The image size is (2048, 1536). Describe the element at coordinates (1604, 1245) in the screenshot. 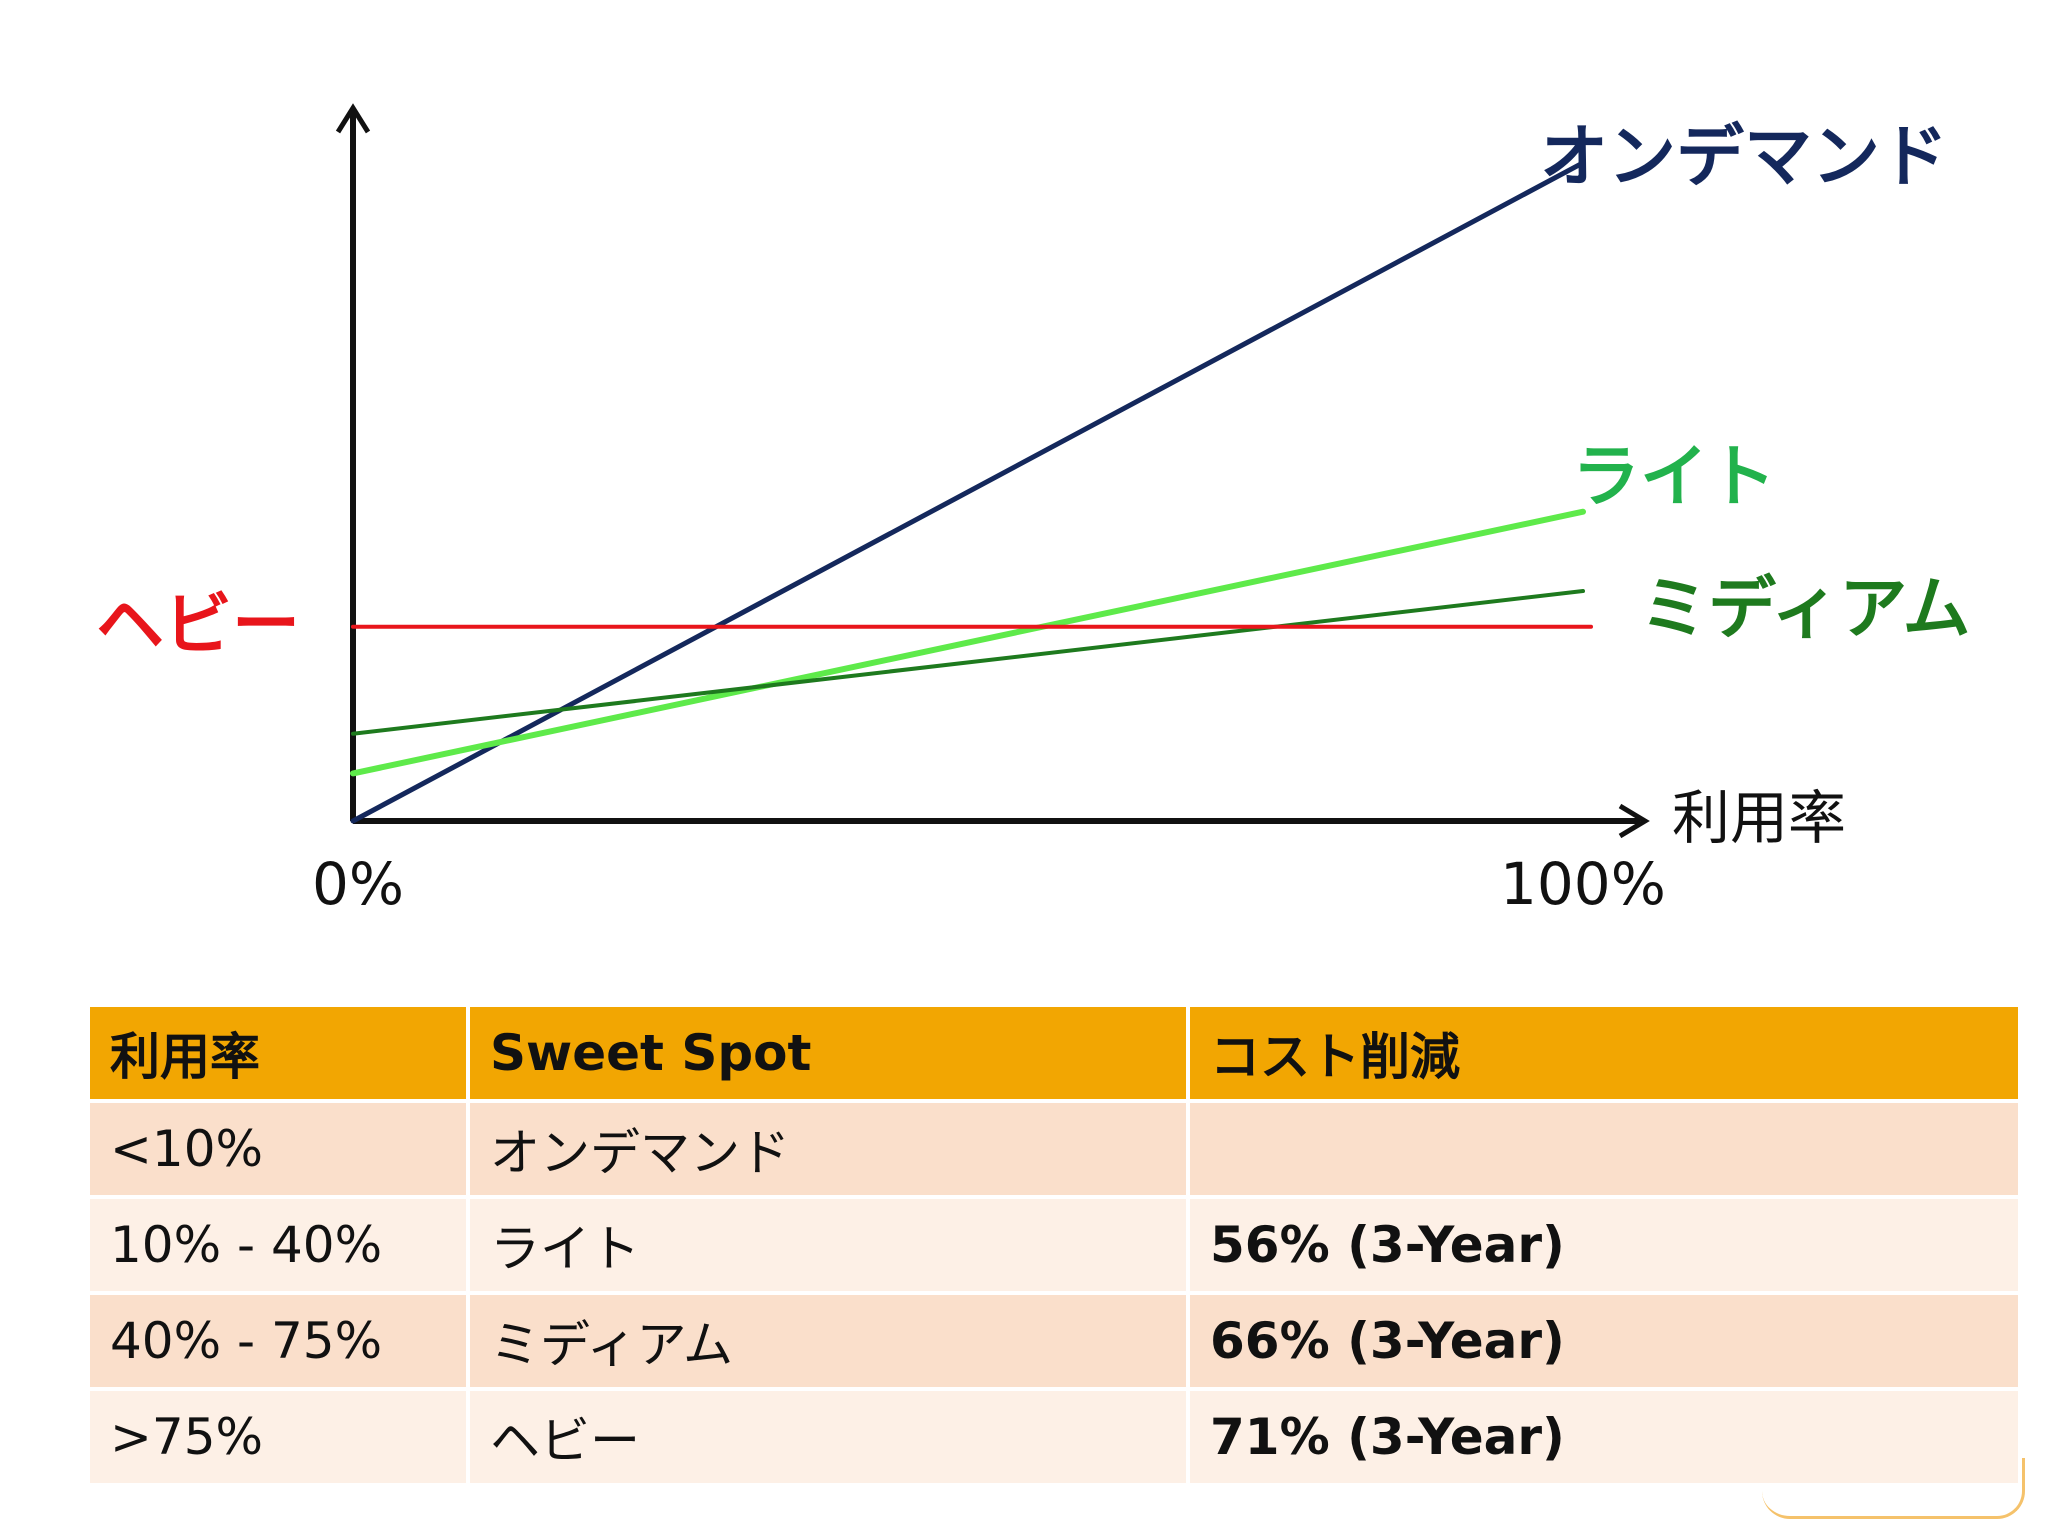

I see `cell-cost-savings: 56% (3-Year)` at that location.